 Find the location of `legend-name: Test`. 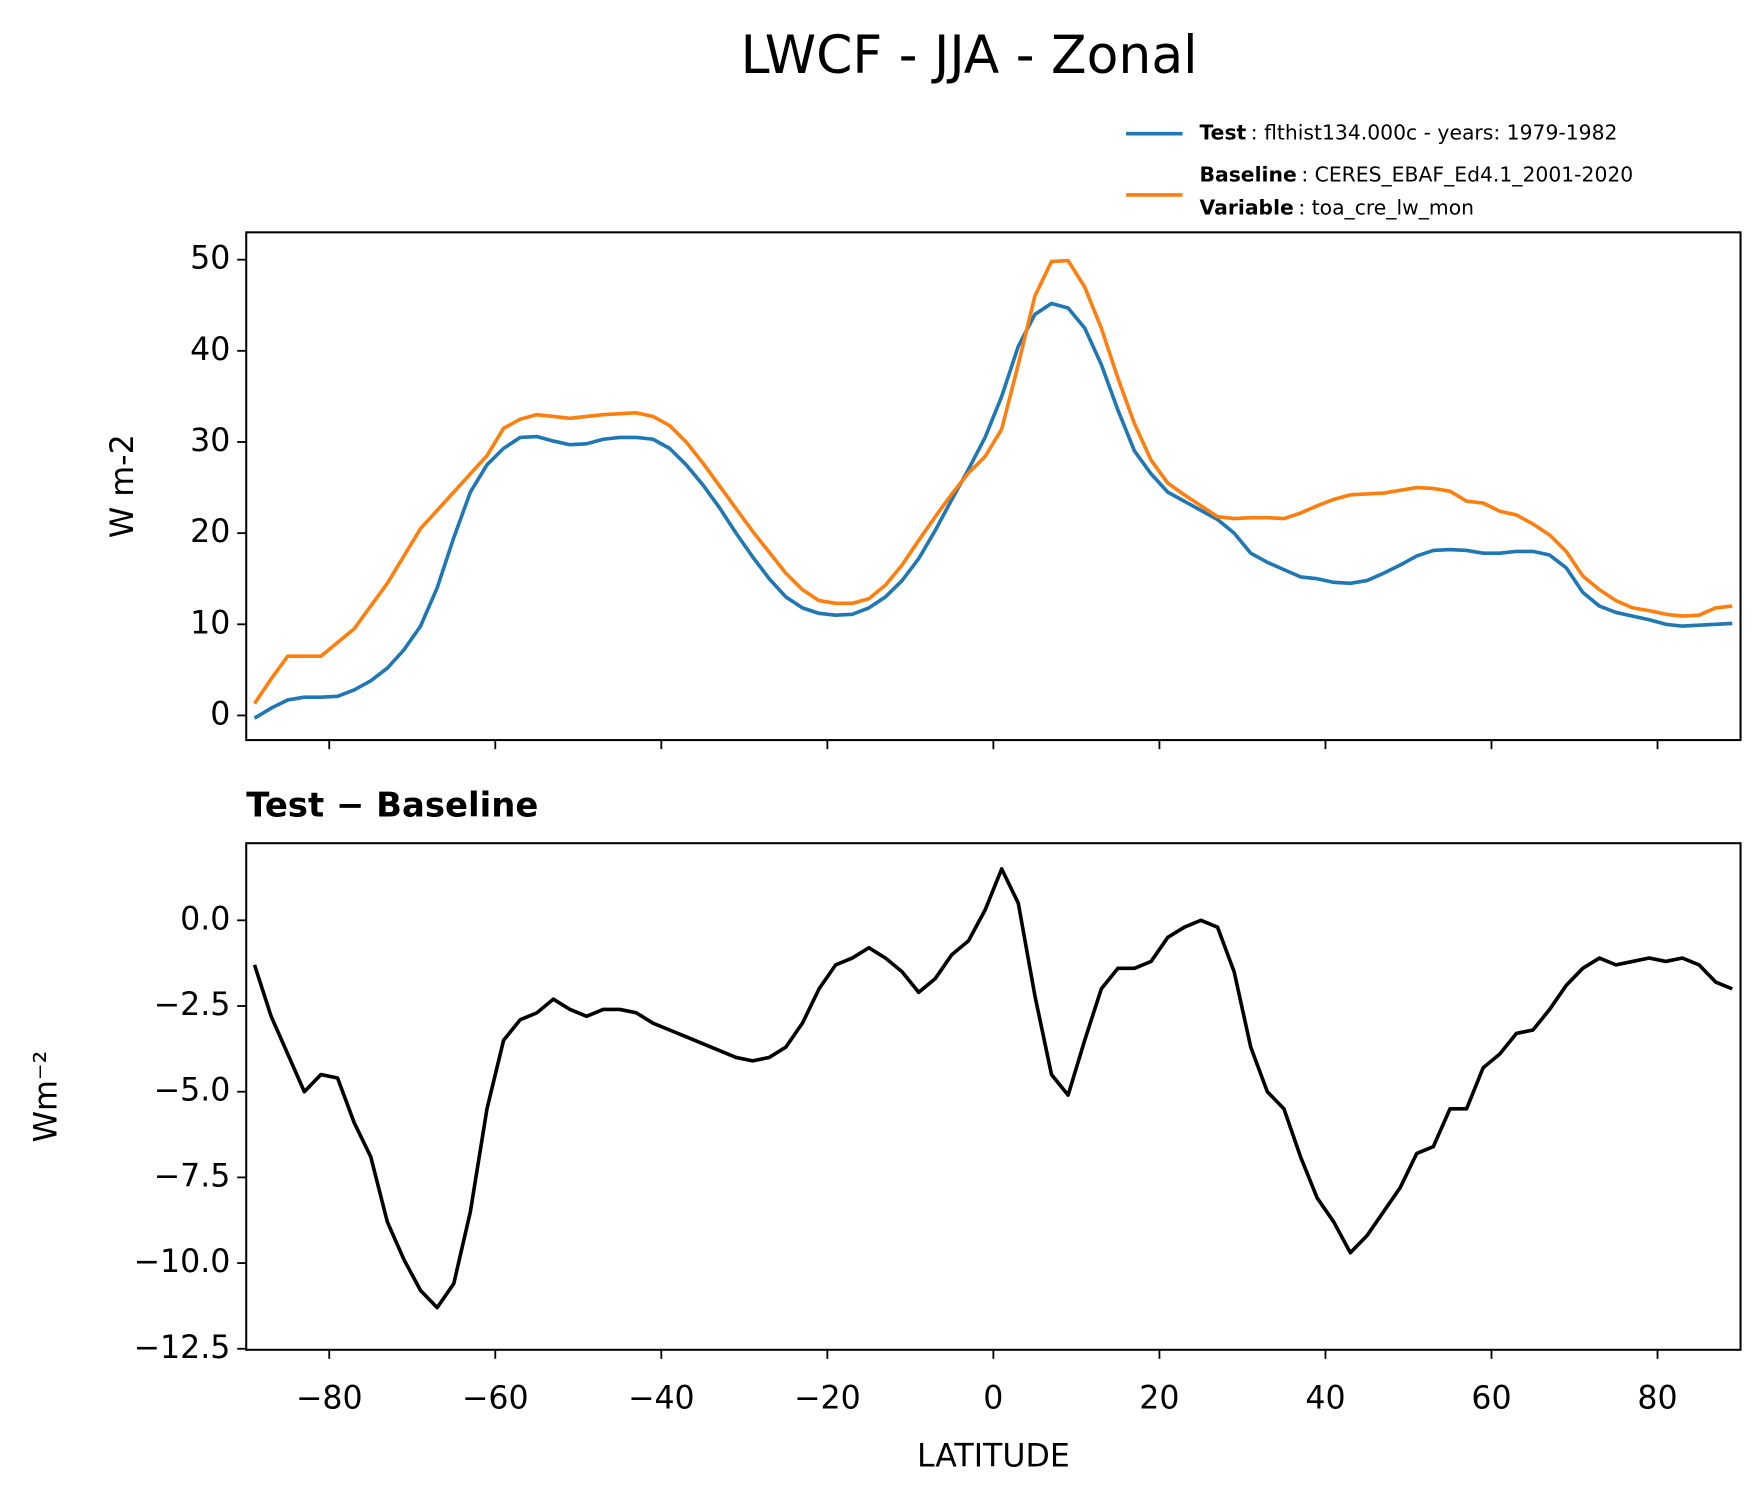

legend-name: Test is located at coordinates (1223, 133).